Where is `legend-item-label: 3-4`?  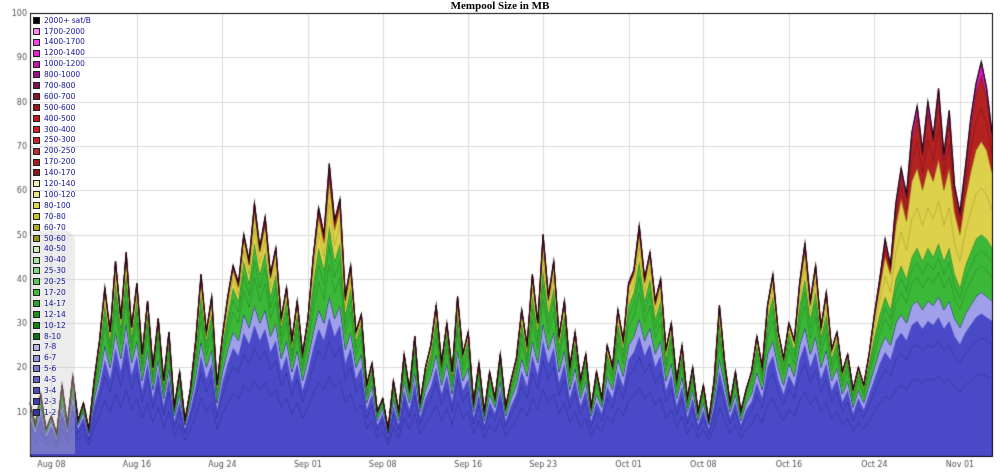
legend-item-label: 3-4 is located at coordinates (50, 390).